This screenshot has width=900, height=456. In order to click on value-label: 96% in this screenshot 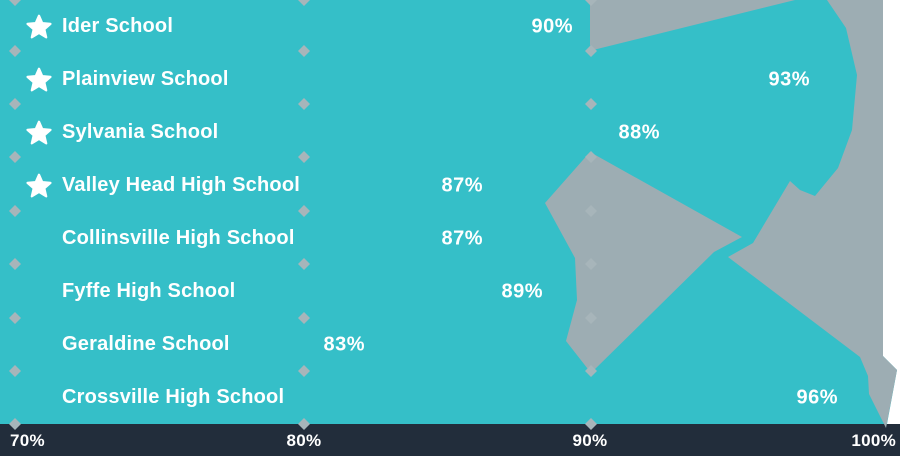, I will do `click(817, 397)`.